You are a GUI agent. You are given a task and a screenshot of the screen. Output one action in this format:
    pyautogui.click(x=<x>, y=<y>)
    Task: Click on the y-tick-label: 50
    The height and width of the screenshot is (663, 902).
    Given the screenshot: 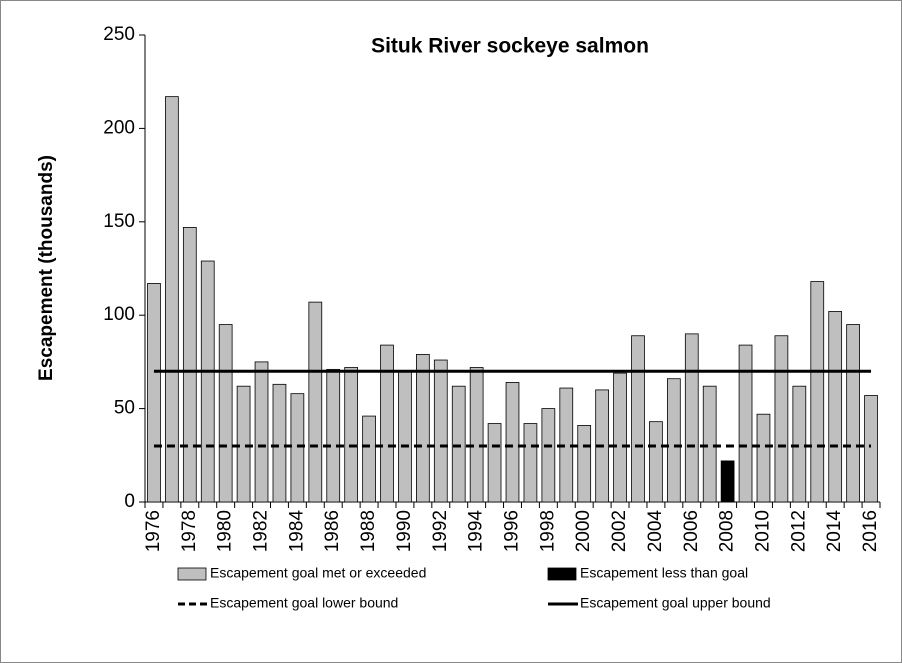 What is the action you would take?
    pyautogui.click(x=124, y=408)
    